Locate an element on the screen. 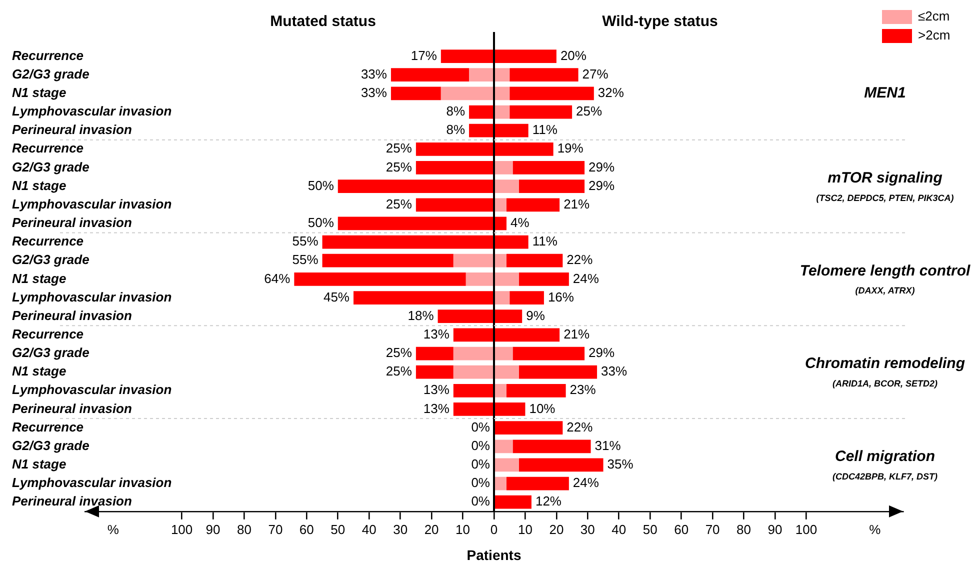 The width and height of the screenshot is (977, 565). total-label: 10% is located at coordinates (542, 408).